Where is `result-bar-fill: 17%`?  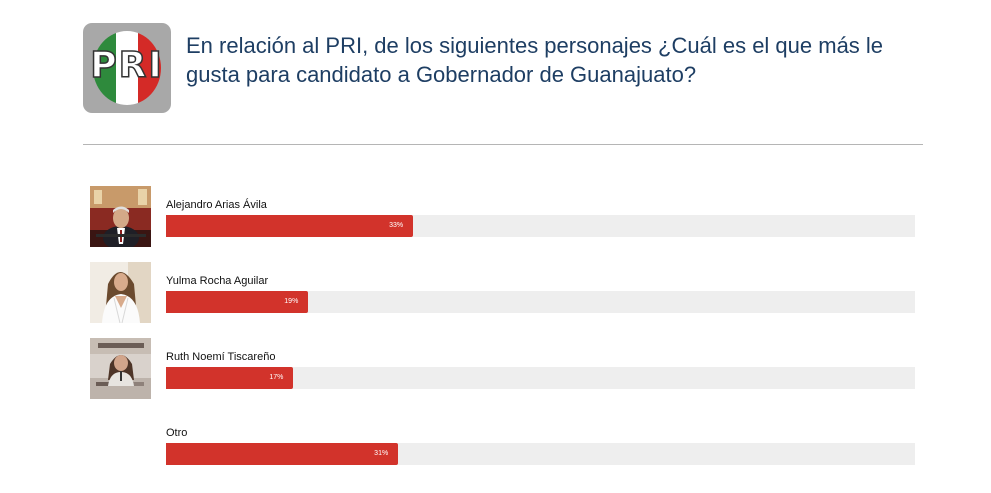
result-bar-fill: 17% is located at coordinates (230, 378).